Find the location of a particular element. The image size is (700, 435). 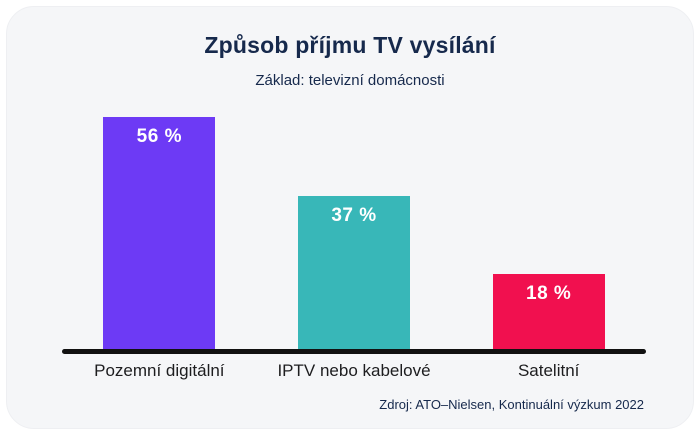

chart-subtitle: Základ: televizní domácnosti is located at coordinates (350, 80).